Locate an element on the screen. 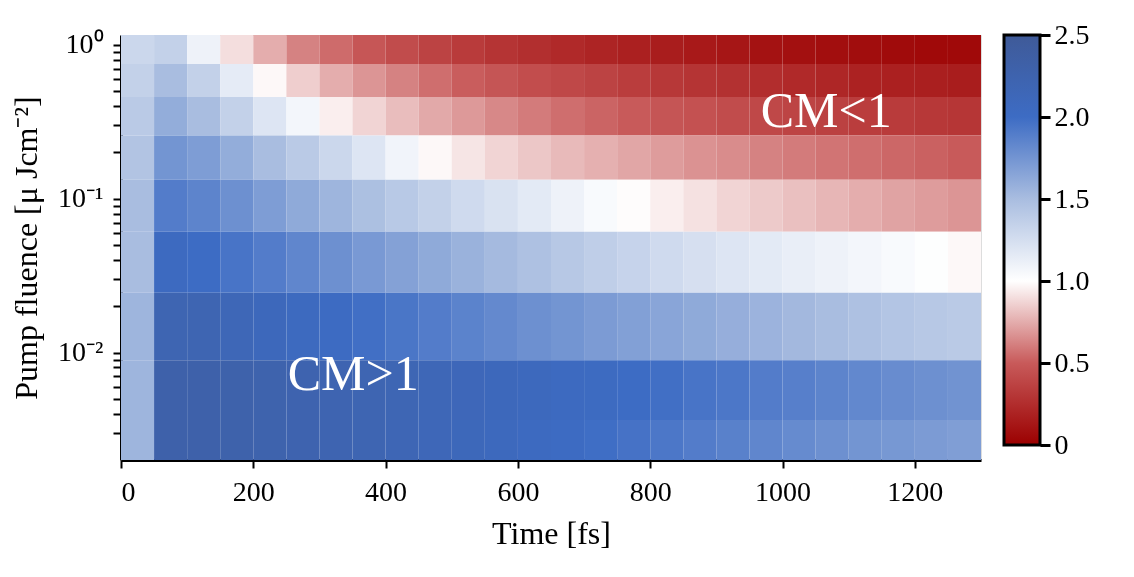 Image resolution: width=1134 pixels, height=577 pixels. color-bar-label: 1.5 is located at coordinates (1072, 198).